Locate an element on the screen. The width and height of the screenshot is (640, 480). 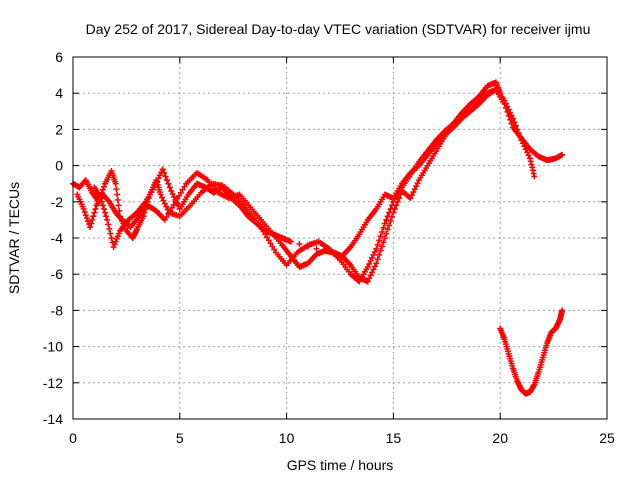
x-axis-label: GPS time / hours is located at coordinates (340, 465).